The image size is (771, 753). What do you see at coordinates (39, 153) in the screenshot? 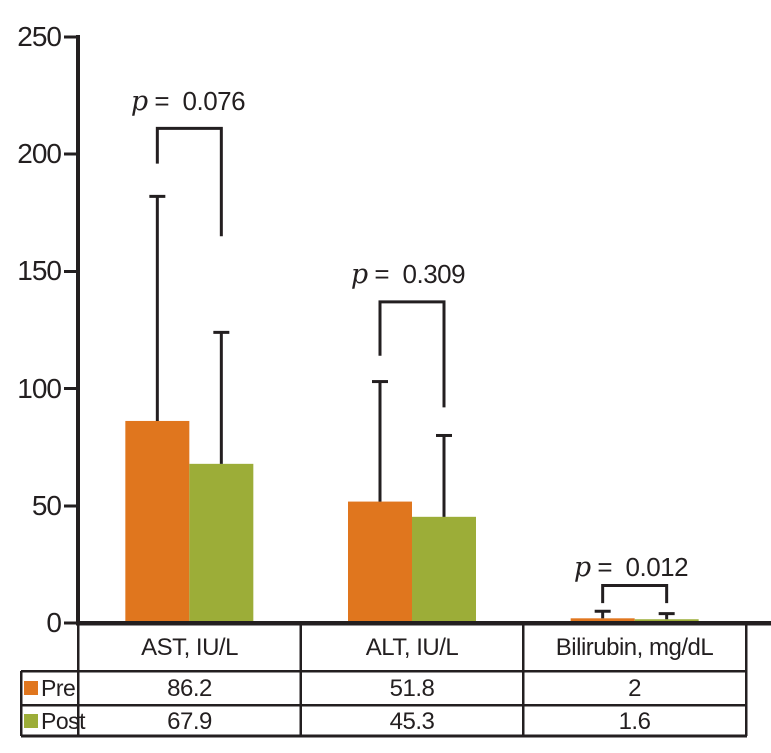
I see `y-tick-label-200: 200` at bounding box center [39, 153].